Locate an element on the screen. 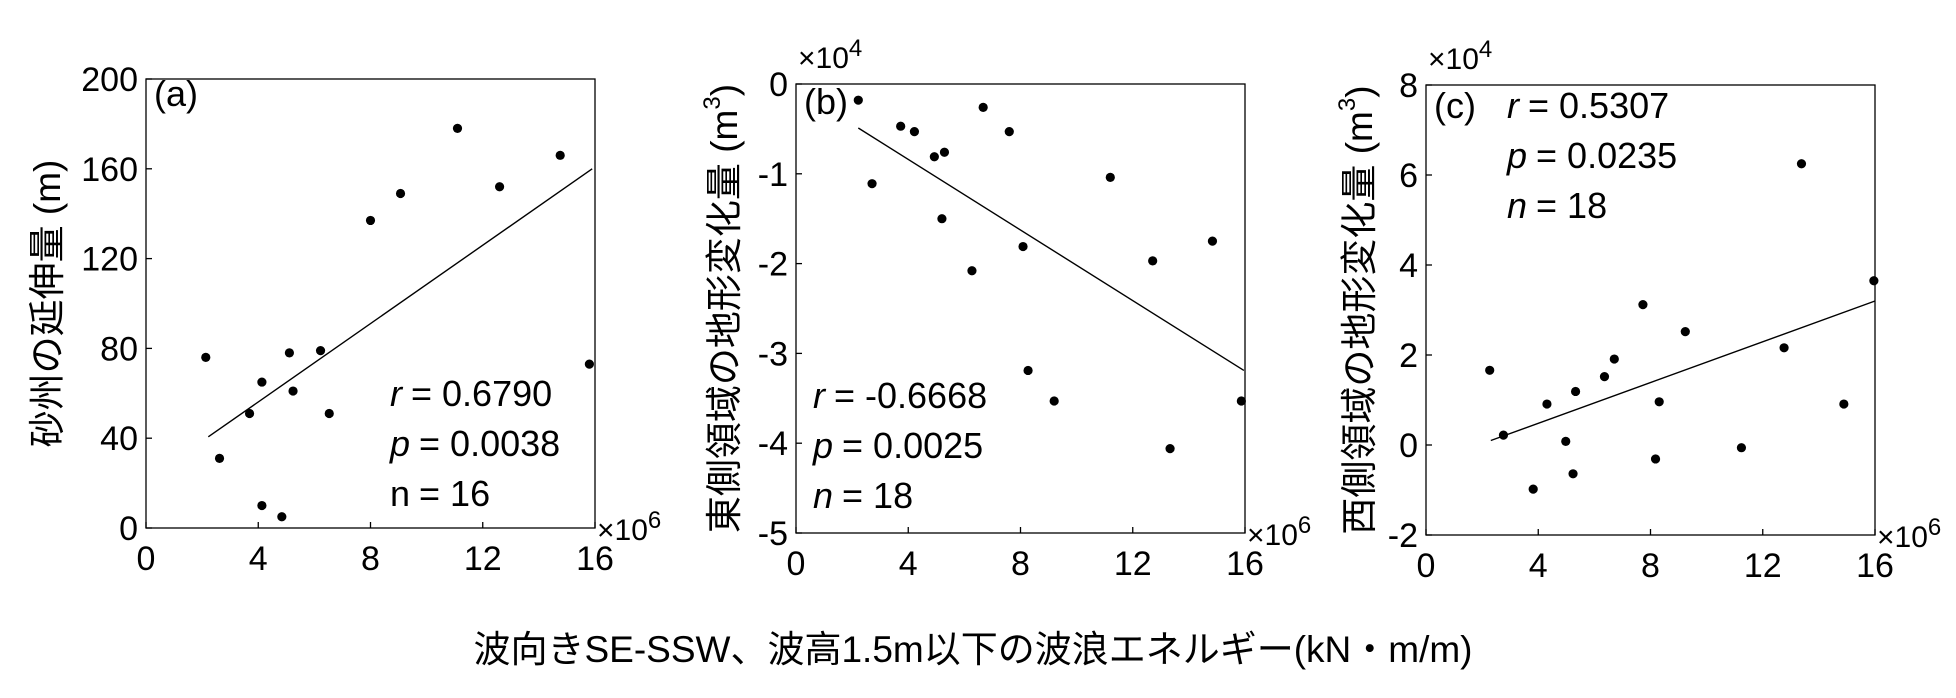  stat-annotation: r = -0.6668 is located at coordinates (900, 395).